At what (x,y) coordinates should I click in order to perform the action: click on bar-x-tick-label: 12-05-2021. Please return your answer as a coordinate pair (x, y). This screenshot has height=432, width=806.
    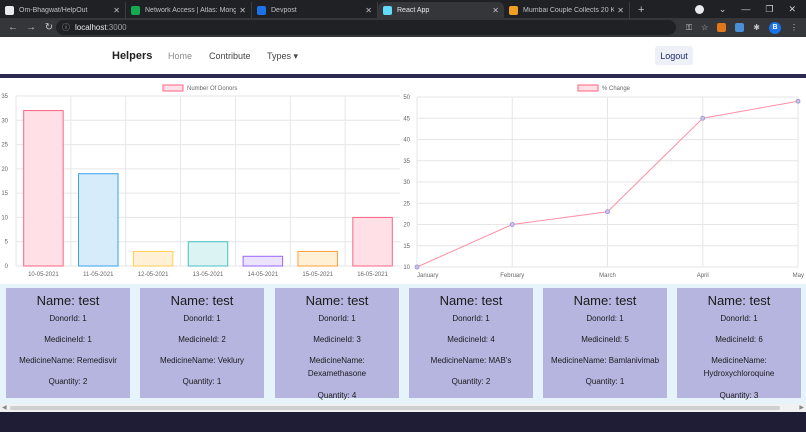
    Looking at the image, I should click on (153, 275).